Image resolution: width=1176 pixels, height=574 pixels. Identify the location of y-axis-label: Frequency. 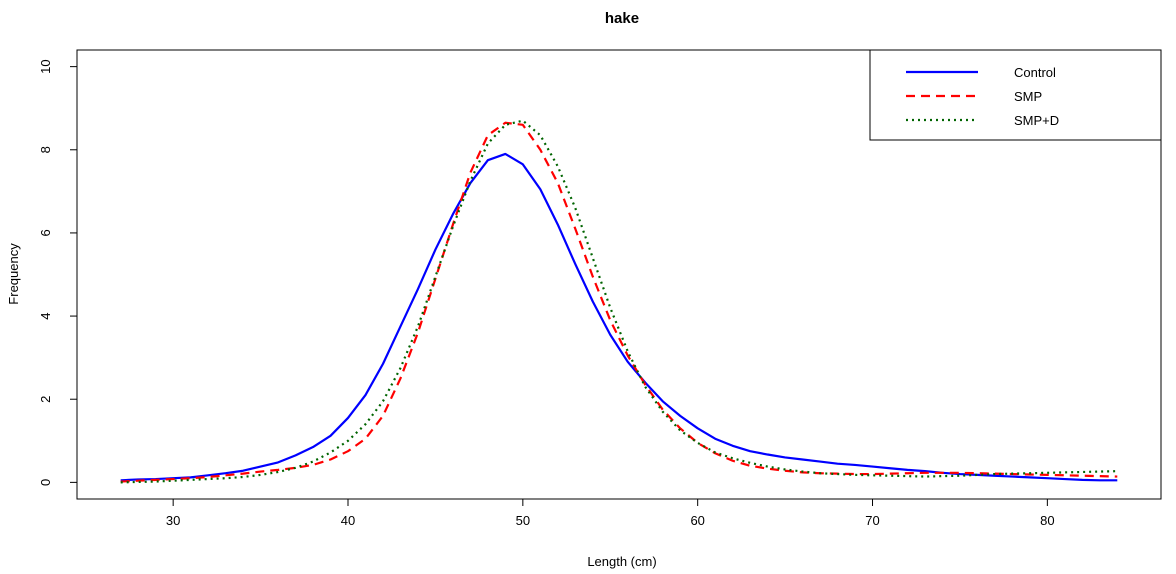
(13, 274).